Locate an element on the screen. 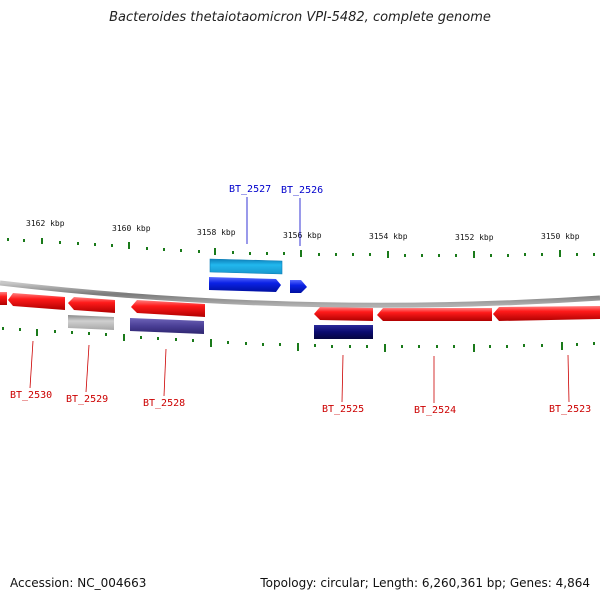  ruler-label: 3162 kbp is located at coordinates (45, 223).